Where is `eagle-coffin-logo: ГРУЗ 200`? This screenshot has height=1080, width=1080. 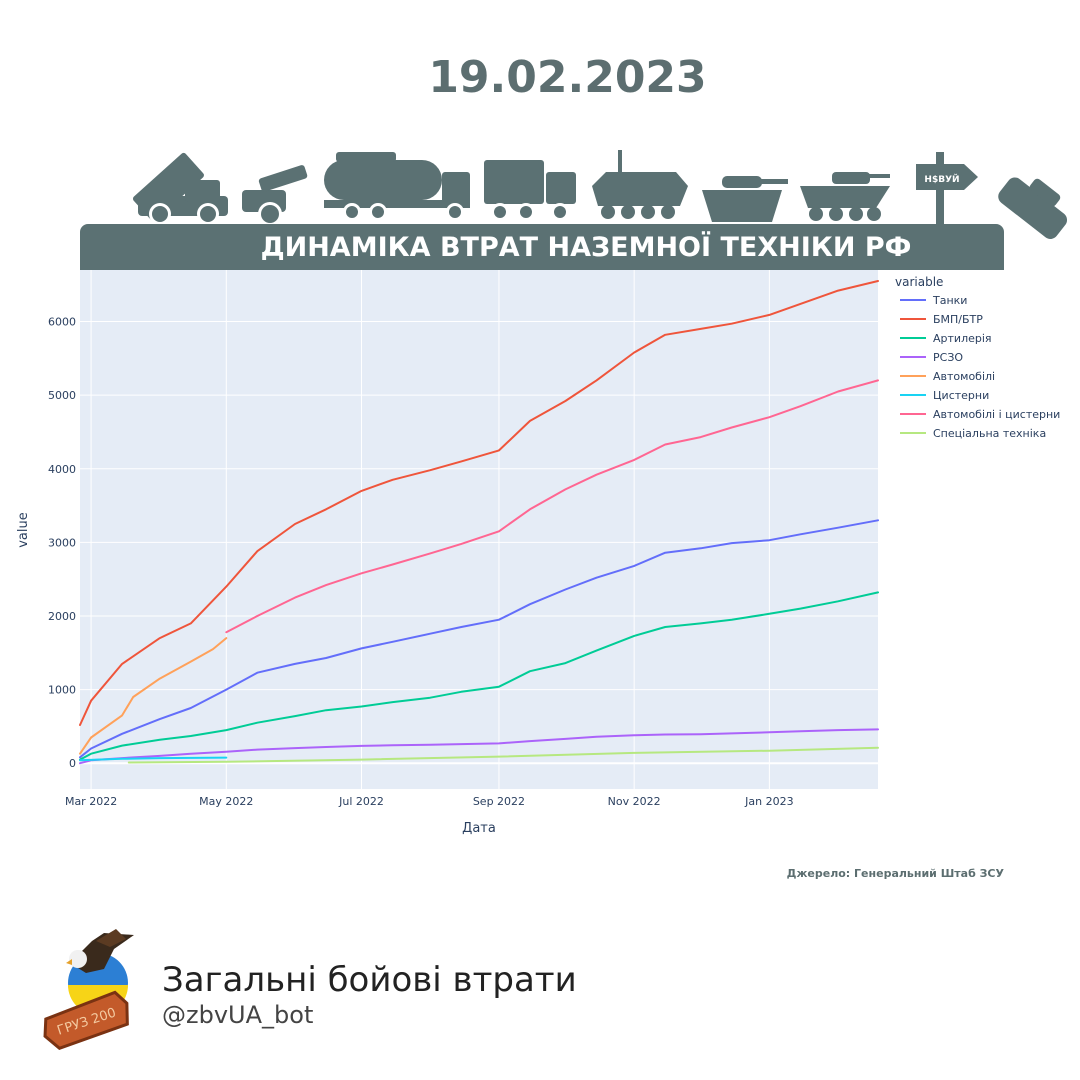 eagle-coffin-logo: ГРУЗ 200 is located at coordinates (88, 989).